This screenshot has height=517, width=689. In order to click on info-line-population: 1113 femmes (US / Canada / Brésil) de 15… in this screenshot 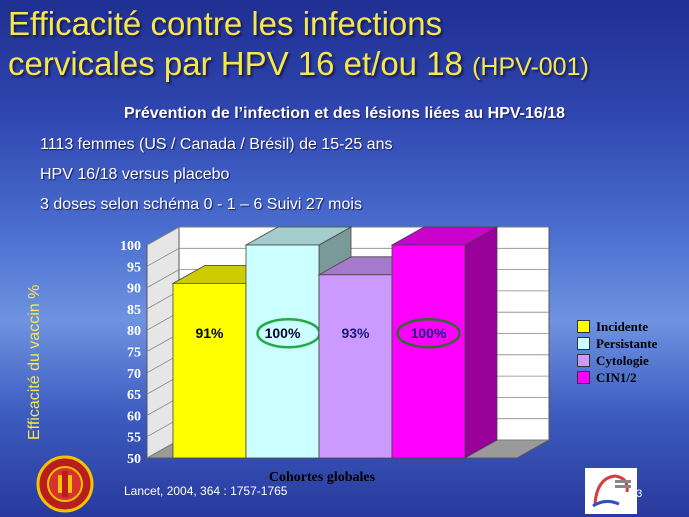, I will do `click(216, 144)`.